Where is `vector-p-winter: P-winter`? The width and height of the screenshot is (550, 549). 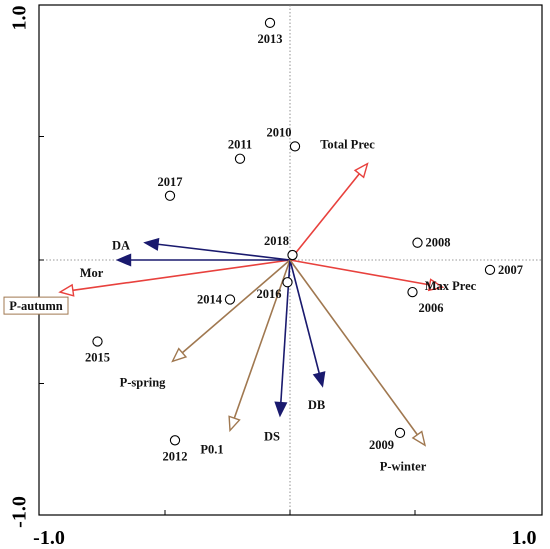
vector-p-winter: P-winter is located at coordinates (358, 366).